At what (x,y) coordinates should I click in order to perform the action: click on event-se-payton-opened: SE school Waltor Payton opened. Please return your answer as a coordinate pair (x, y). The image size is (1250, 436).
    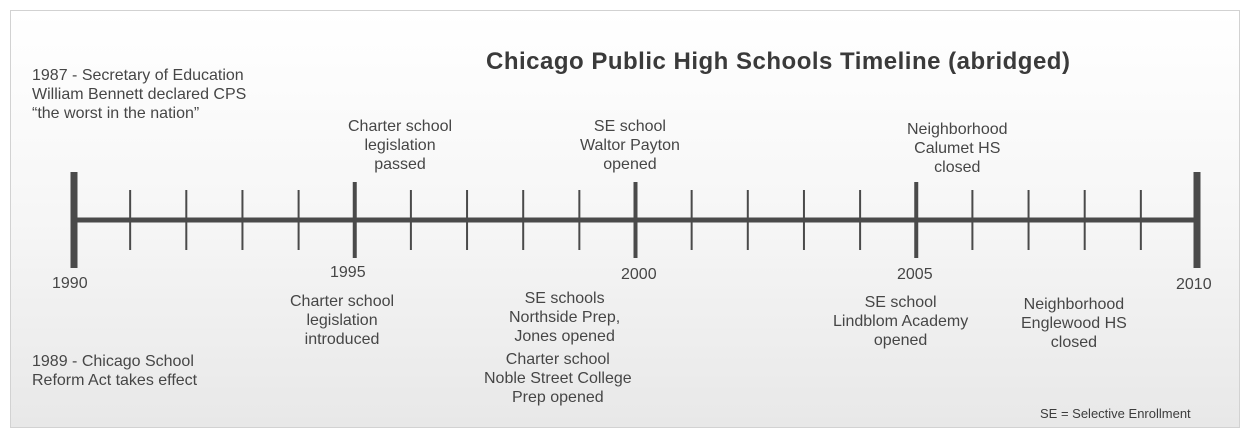
    Looking at the image, I should click on (630, 145).